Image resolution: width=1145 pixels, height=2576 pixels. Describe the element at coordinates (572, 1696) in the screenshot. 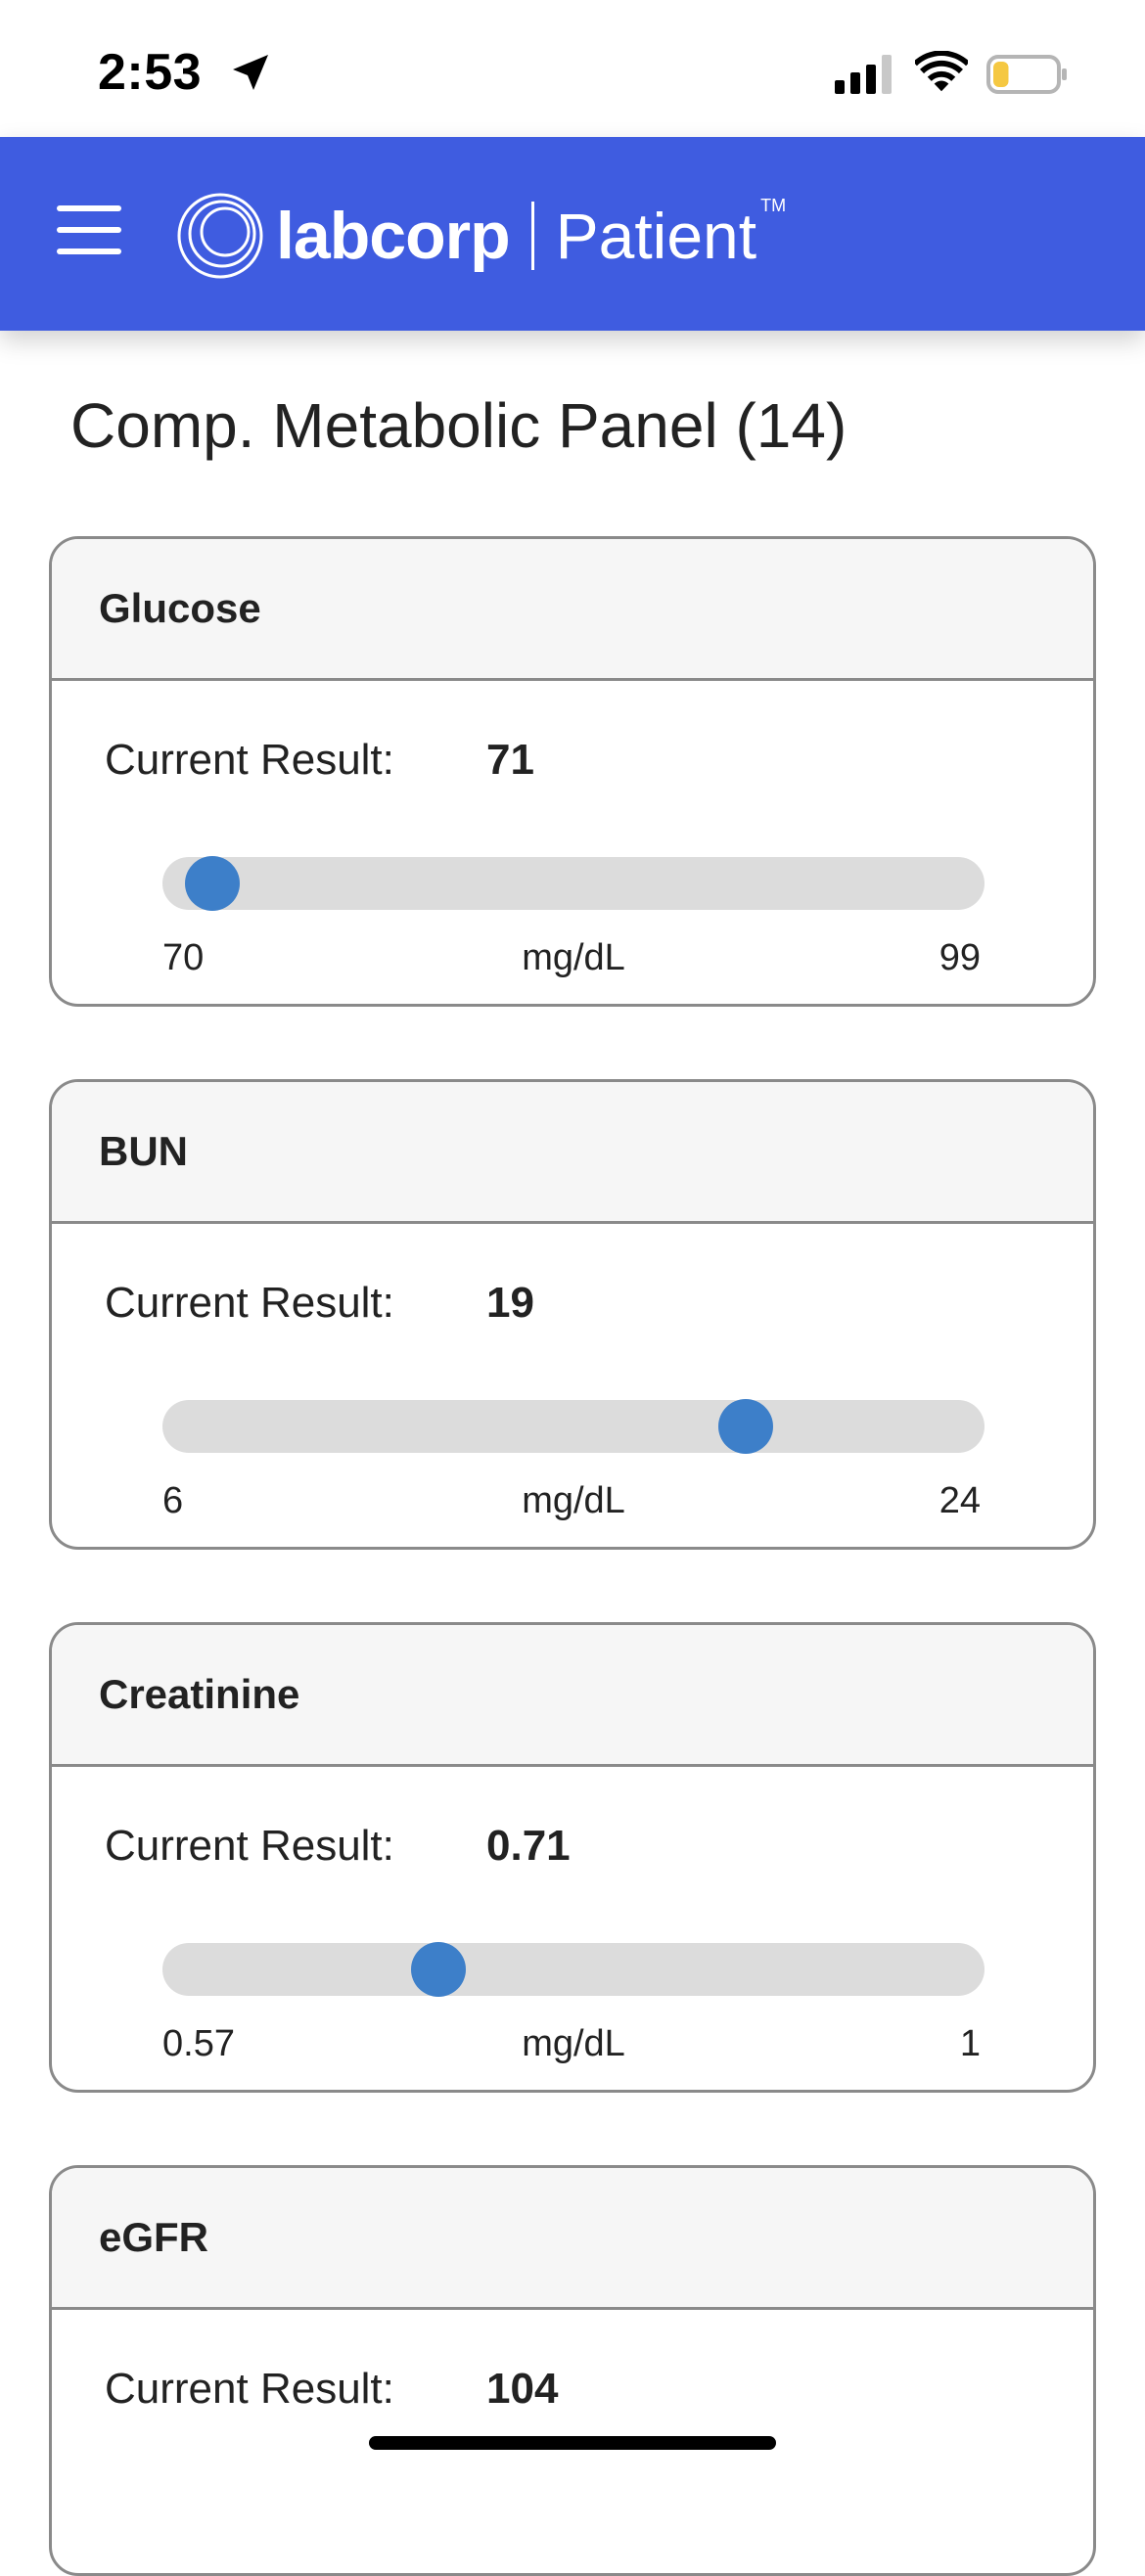

I see `test-card-header: Creatinine` at that location.